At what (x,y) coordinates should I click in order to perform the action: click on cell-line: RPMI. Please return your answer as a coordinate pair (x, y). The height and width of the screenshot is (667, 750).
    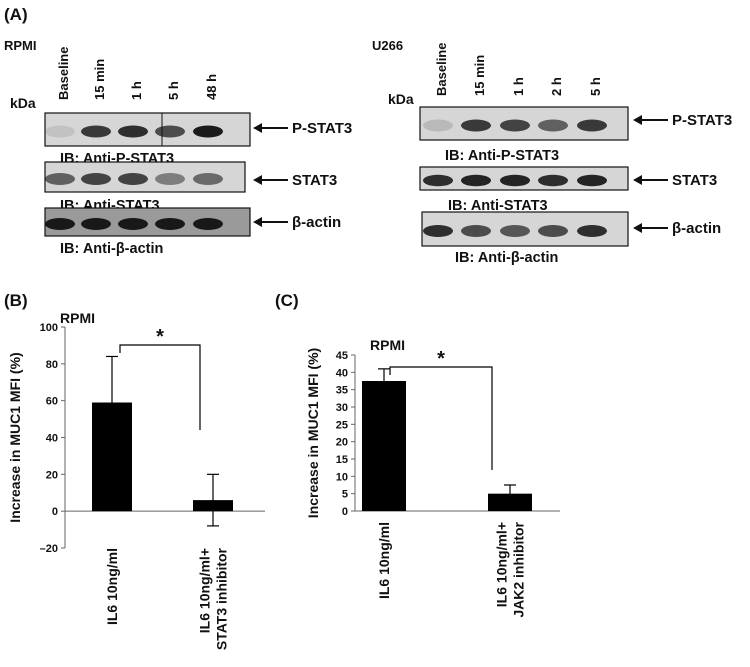
    Looking at the image, I should click on (20, 45).